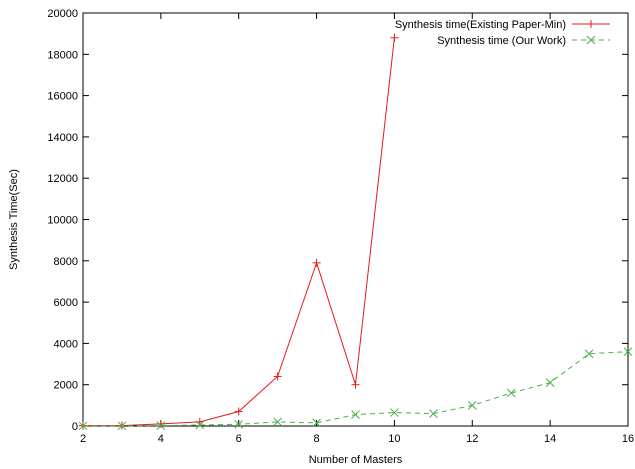 The height and width of the screenshot is (469, 635). What do you see at coordinates (628, 439) in the screenshot?
I see `x-tick-label: 16` at bounding box center [628, 439].